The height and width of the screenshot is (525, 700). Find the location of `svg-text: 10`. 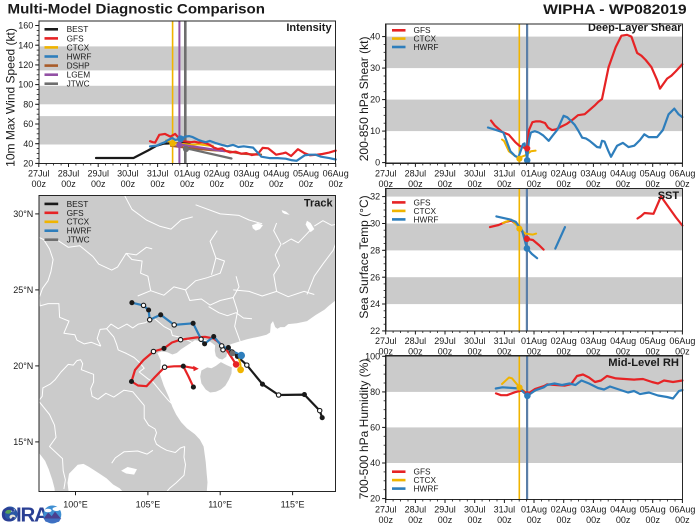

svg-text: 10 is located at coordinates (375, 131).